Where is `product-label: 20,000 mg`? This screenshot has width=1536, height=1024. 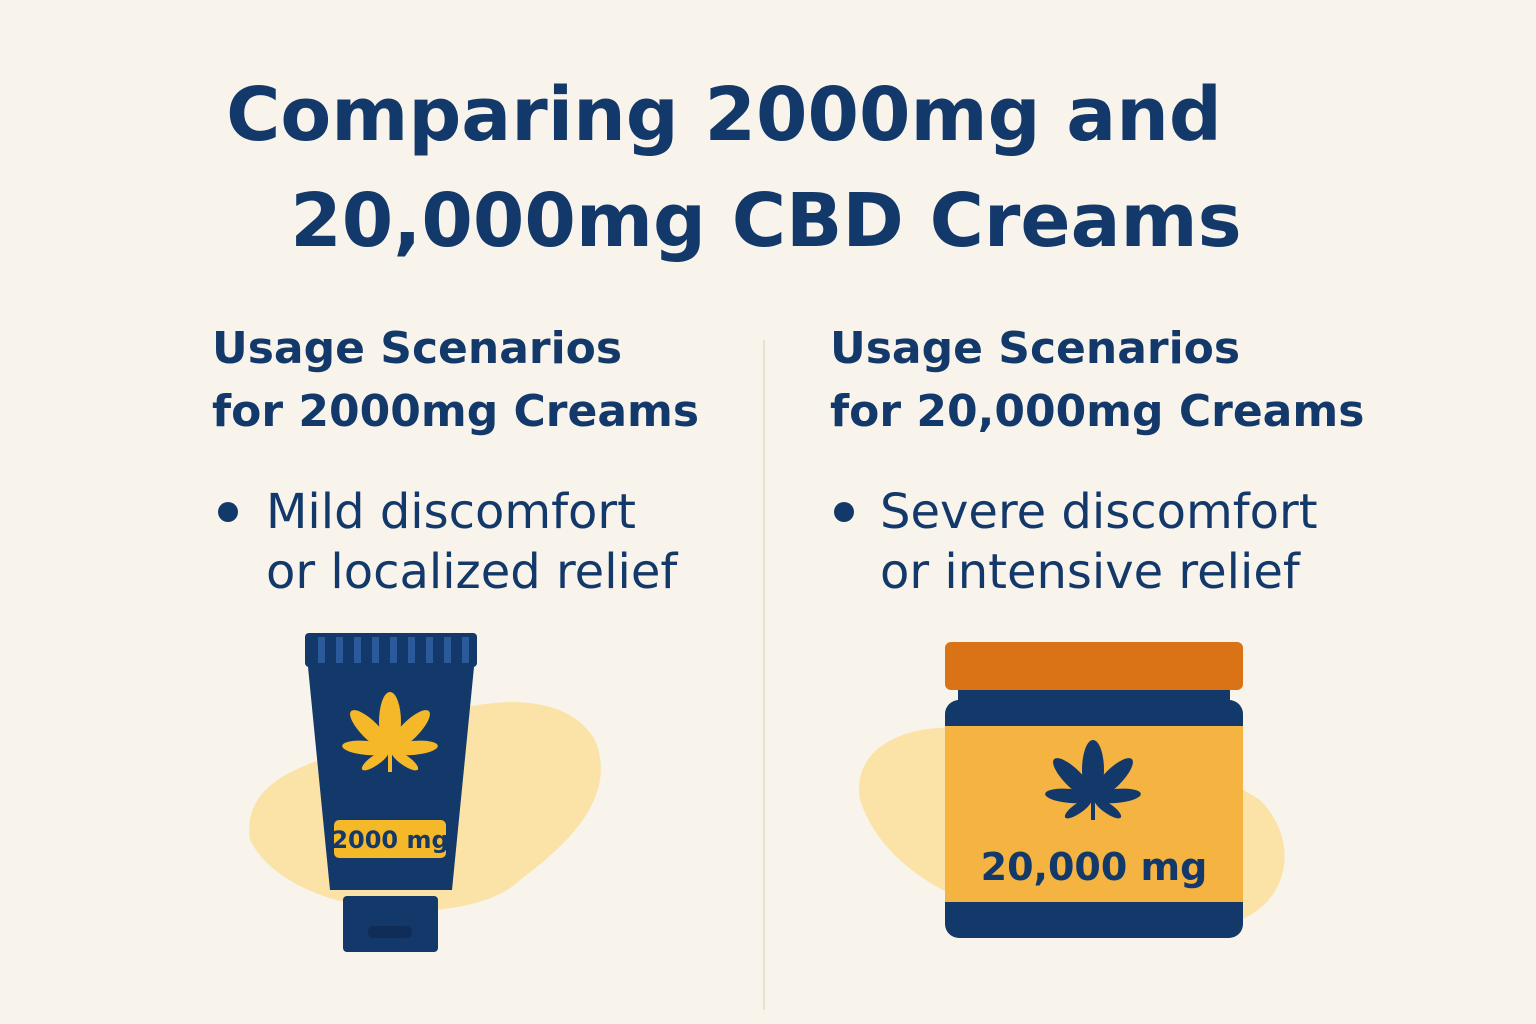 product-label: 20,000 mg is located at coordinates (1094, 867).